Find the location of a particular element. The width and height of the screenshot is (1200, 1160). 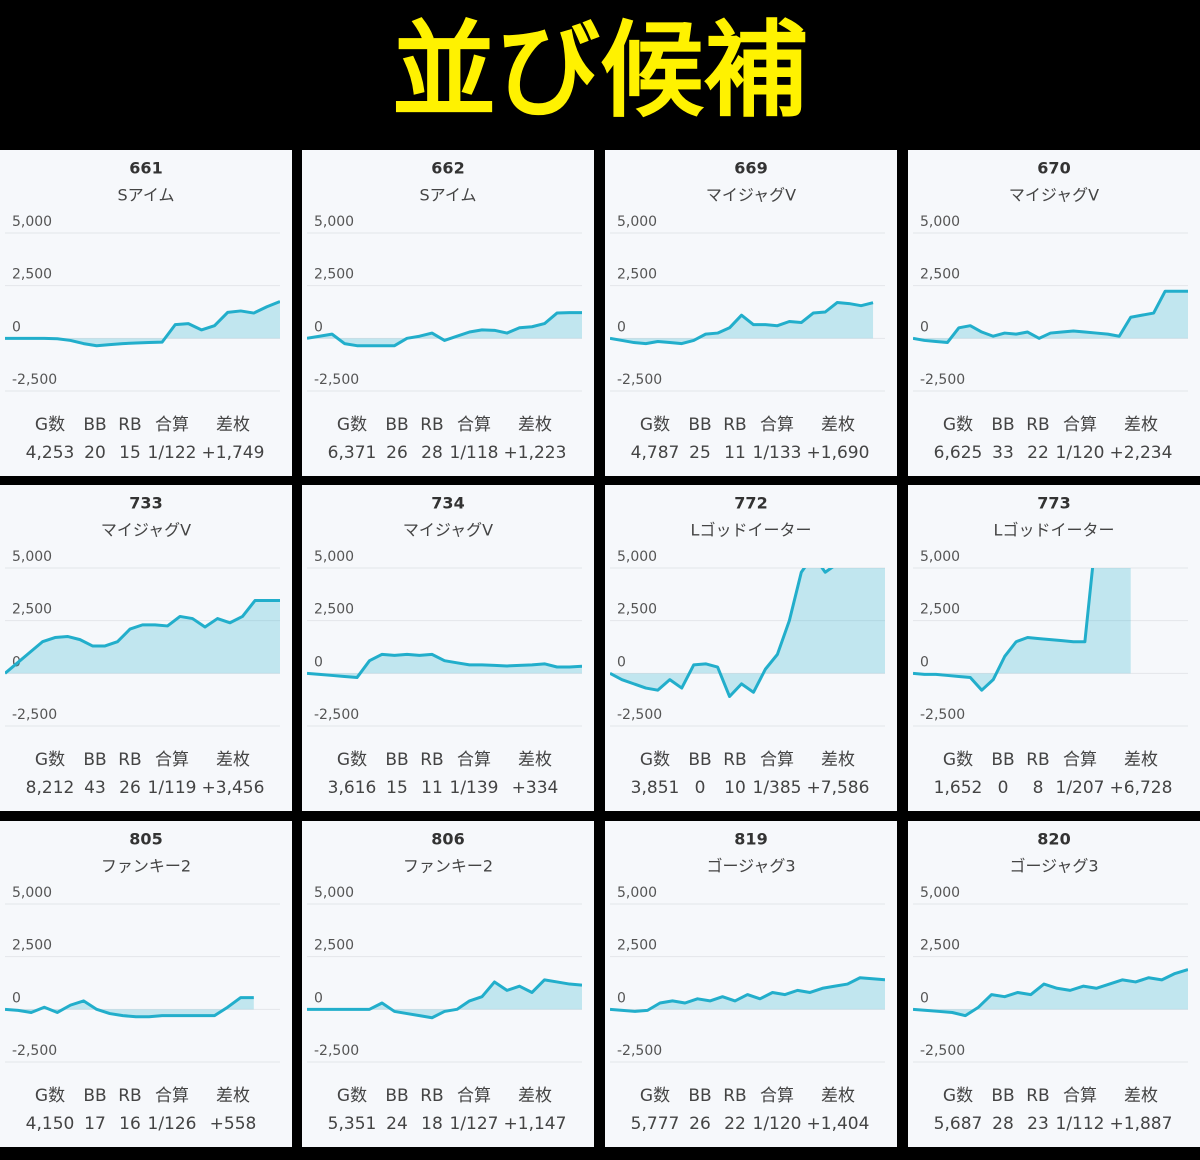

stat-value: +7,586 is located at coordinates (838, 788).